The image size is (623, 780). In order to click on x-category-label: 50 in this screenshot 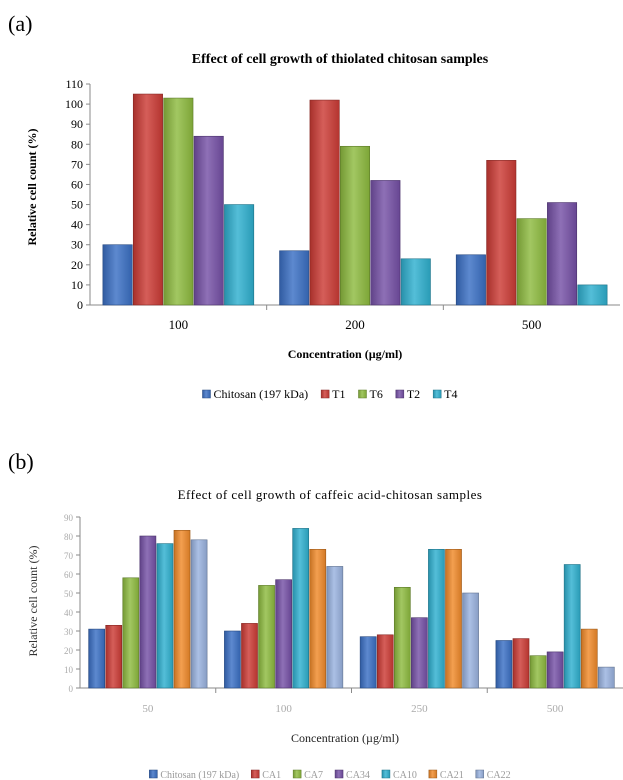, I will do `click(148, 709)`.